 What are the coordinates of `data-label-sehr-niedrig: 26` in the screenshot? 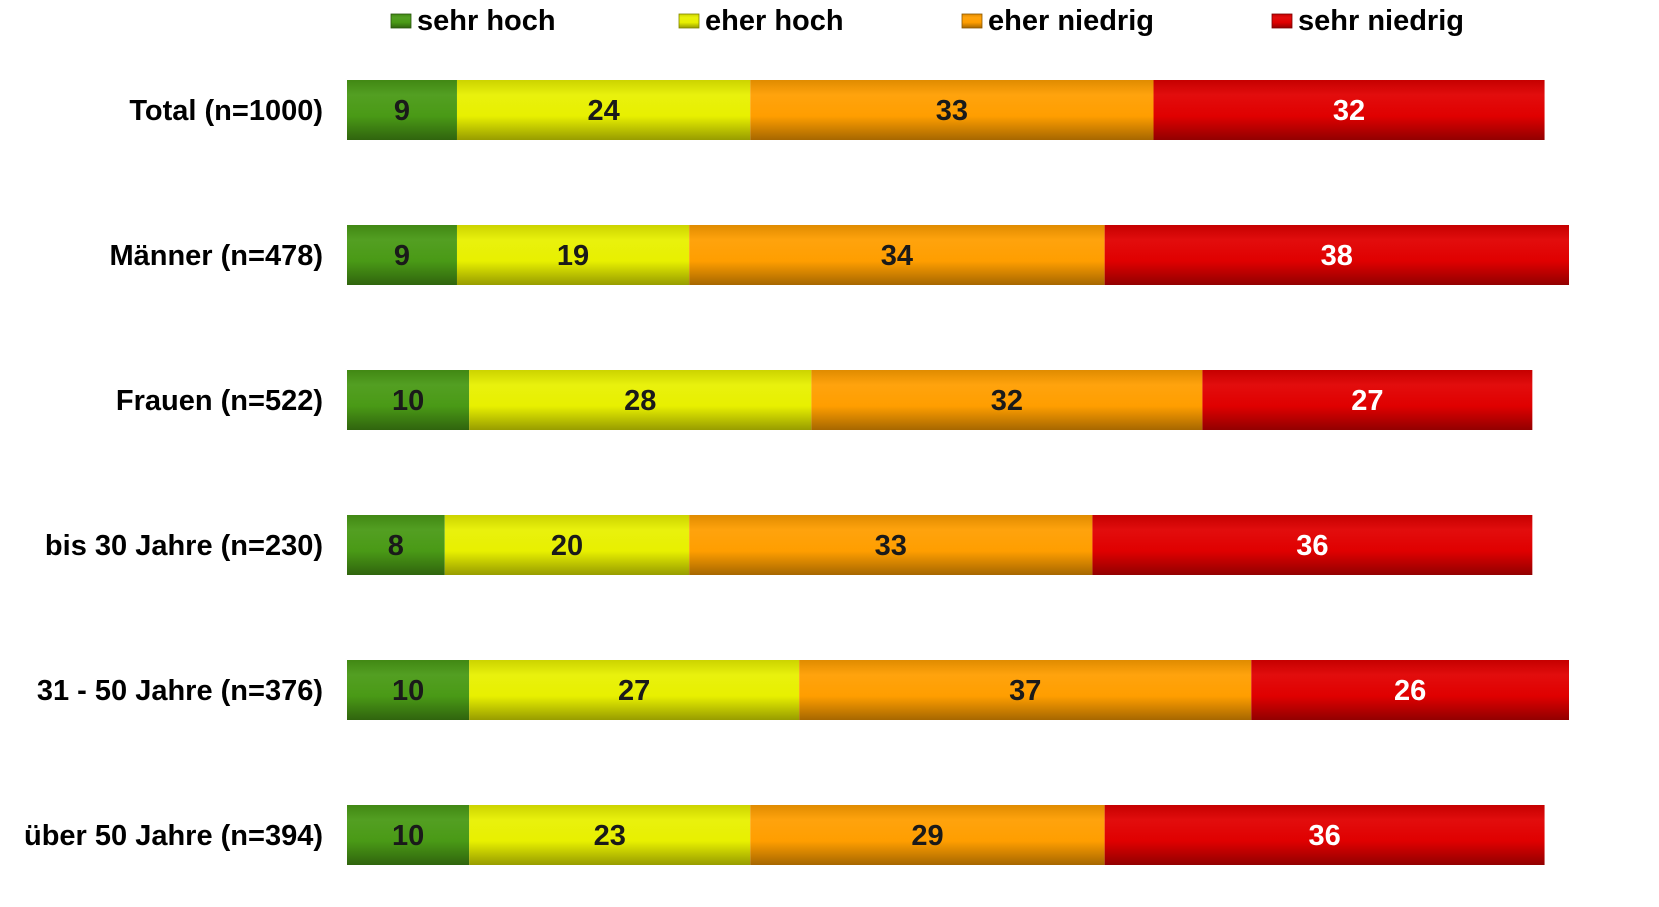 It's located at (1410, 691).